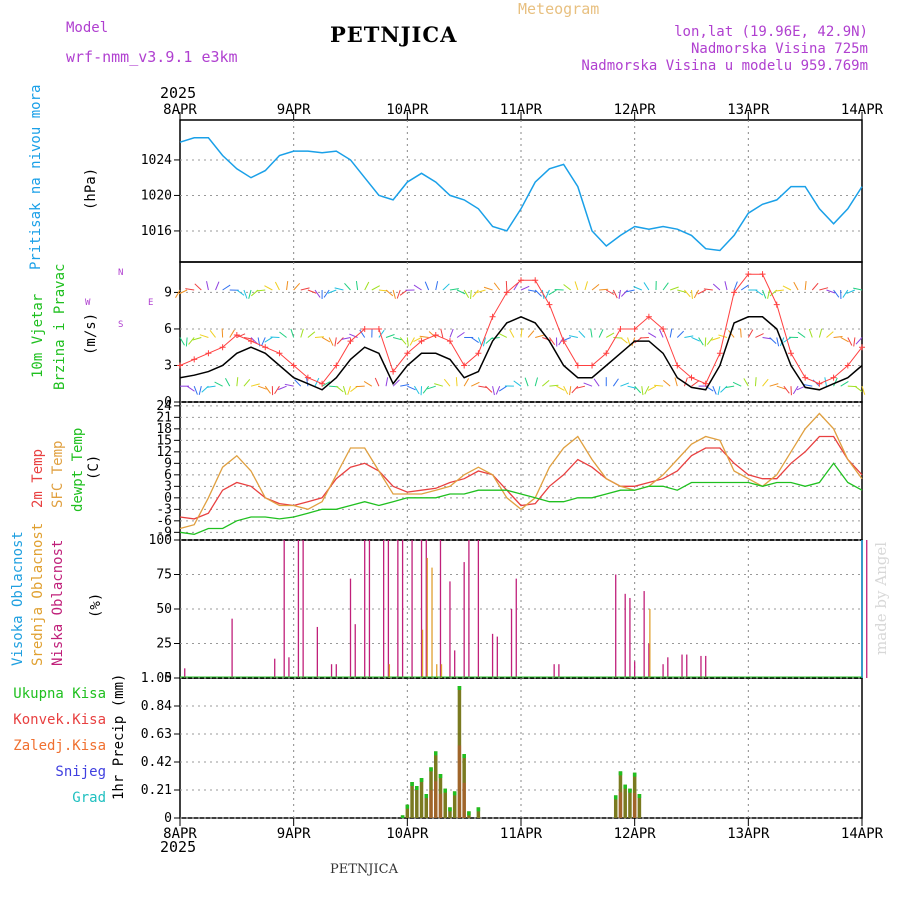 The height and width of the screenshot is (900, 900). Describe the element at coordinates (164, 521) in the screenshot. I see `y-tick-label: -6` at that location.